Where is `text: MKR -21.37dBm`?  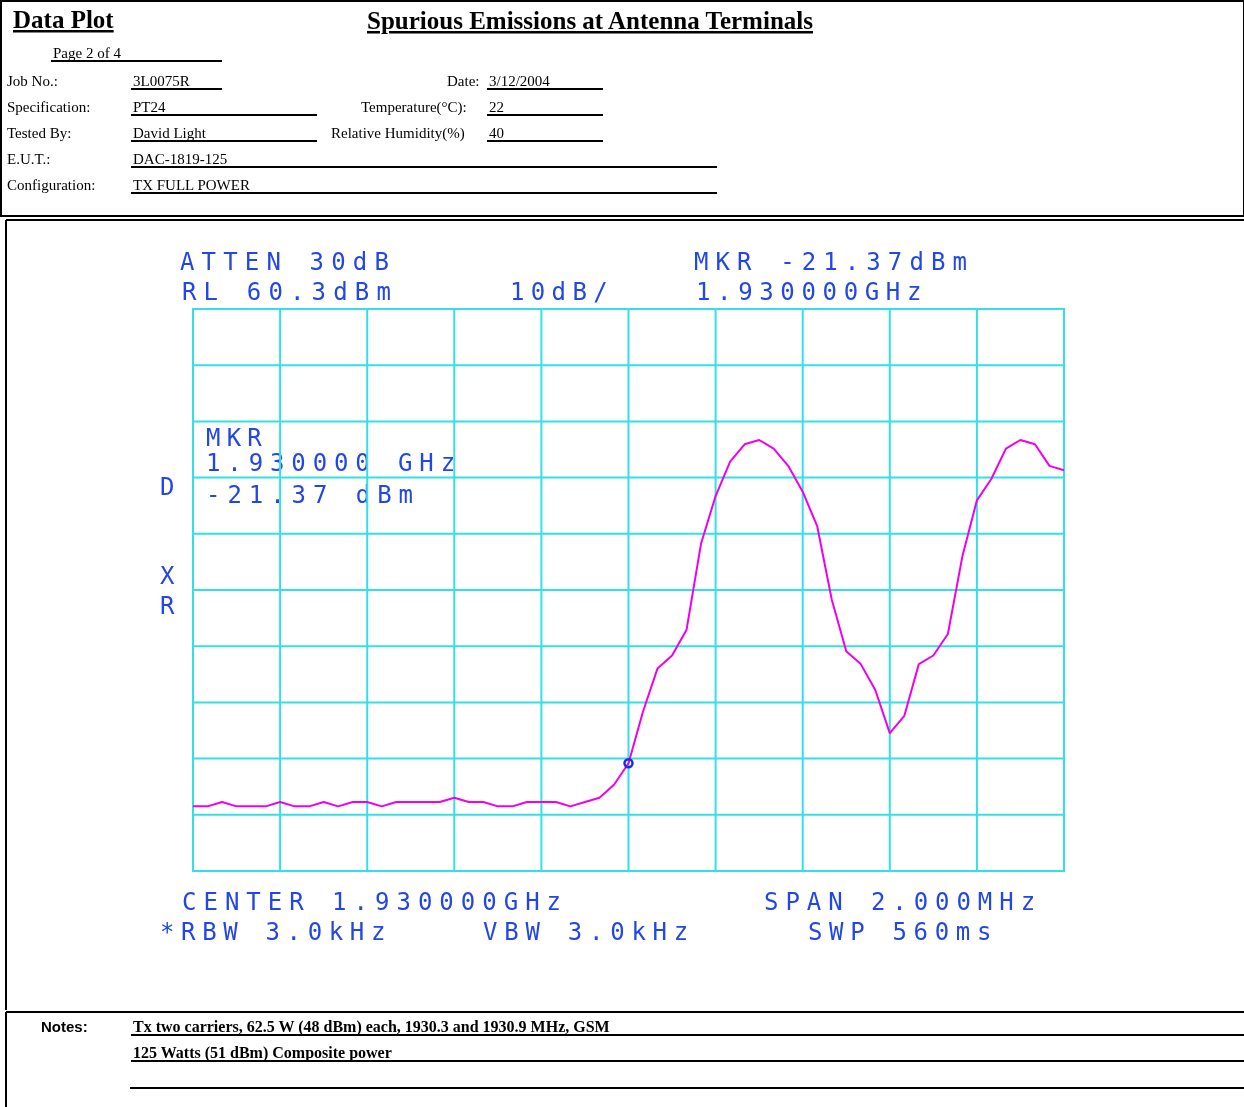 text: MKR -21.37dBm is located at coordinates (834, 262).